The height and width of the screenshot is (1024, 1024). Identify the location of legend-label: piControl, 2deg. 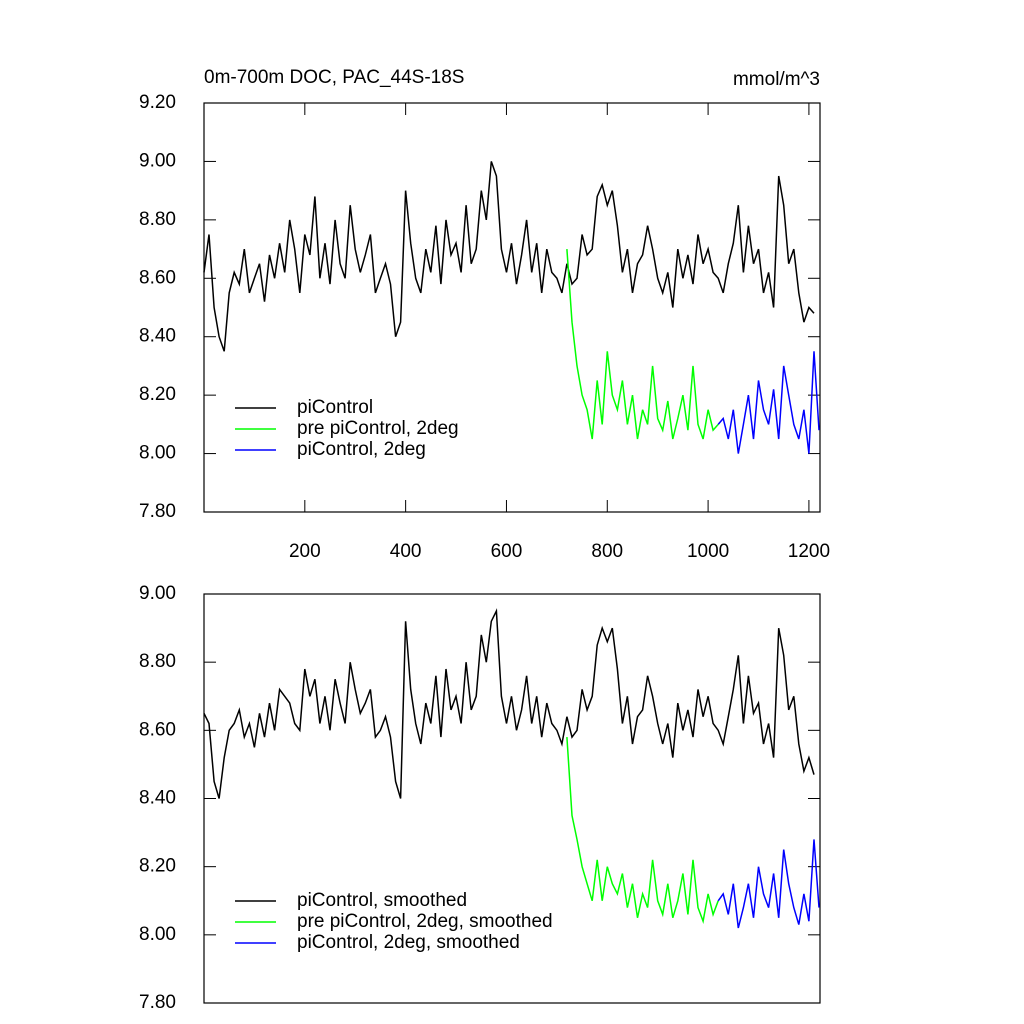
(361, 449).